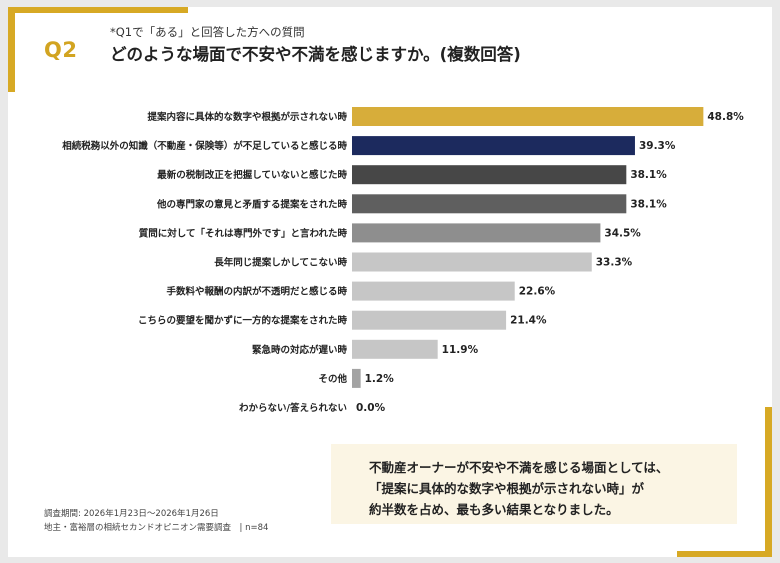 Image resolution: width=780 pixels, height=563 pixels. Describe the element at coordinates (494, 509) in the screenshot. I see `summary-line-3: 約半数を占め、最も多い結果となりました。` at that location.